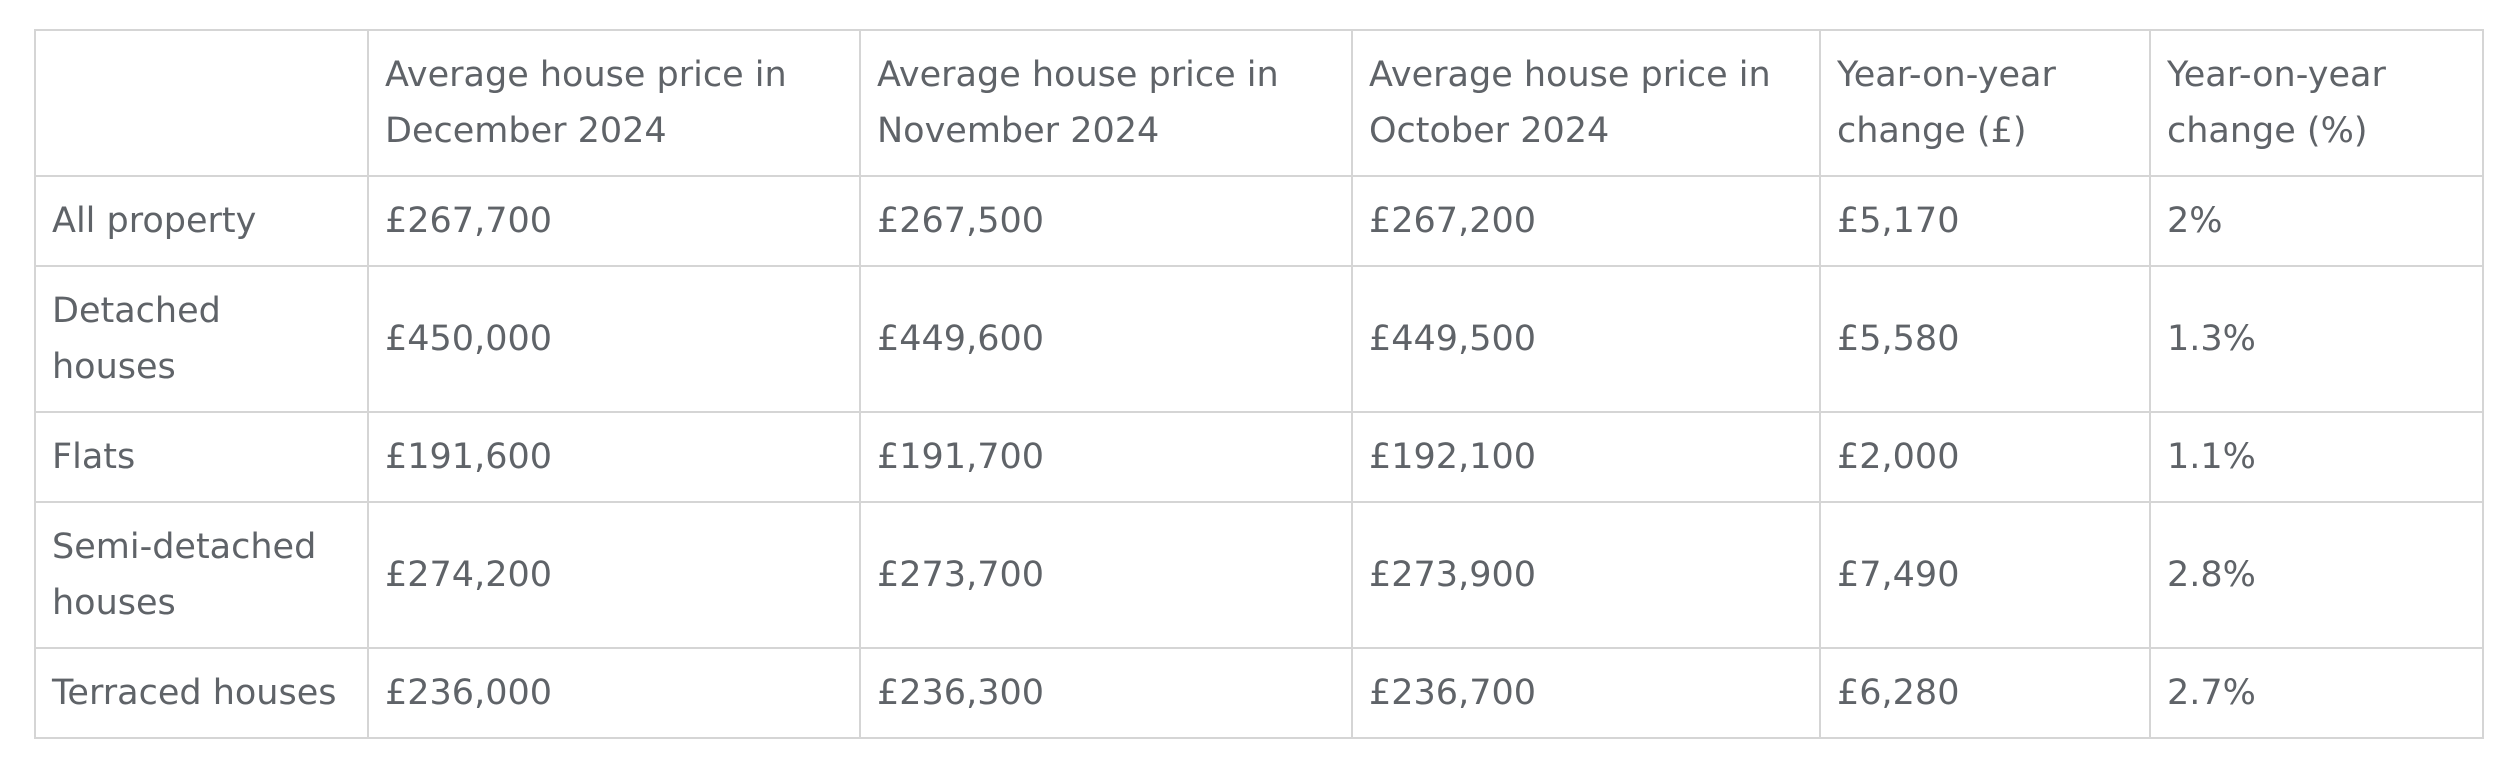 This screenshot has width=2516, height=782. Describe the element at coordinates (1985, 221) in the screenshot. I see `table-cell: £5,170` at that location.